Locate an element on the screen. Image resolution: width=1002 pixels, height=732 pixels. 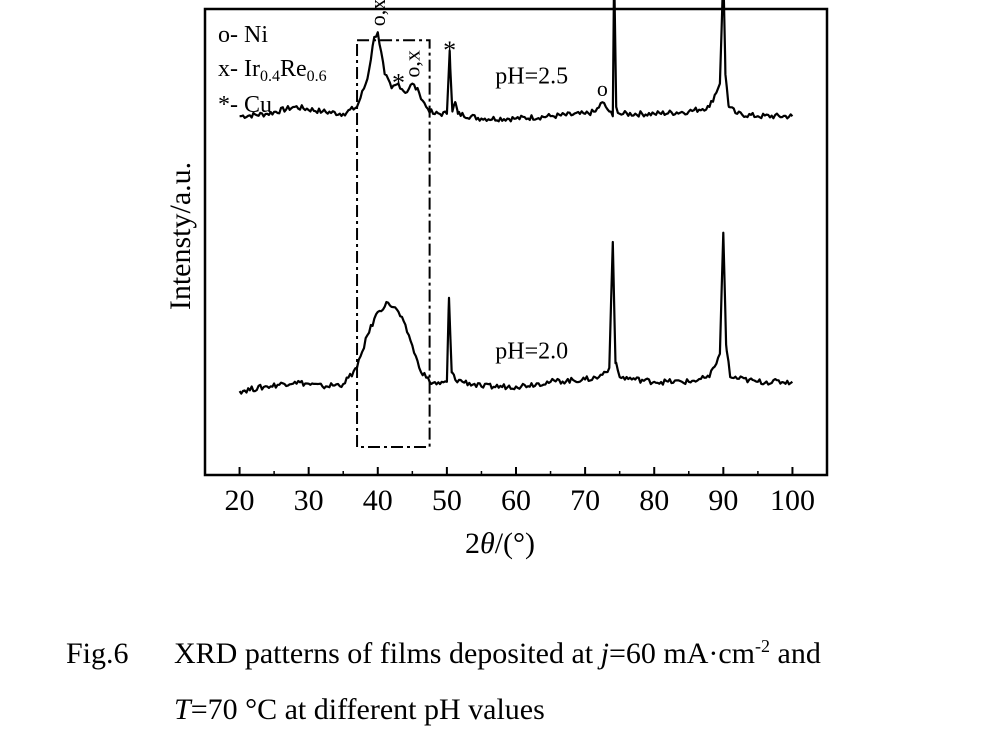
series-labels: pH=2.5 pH=2.0 is located at coordinates (531, 214).